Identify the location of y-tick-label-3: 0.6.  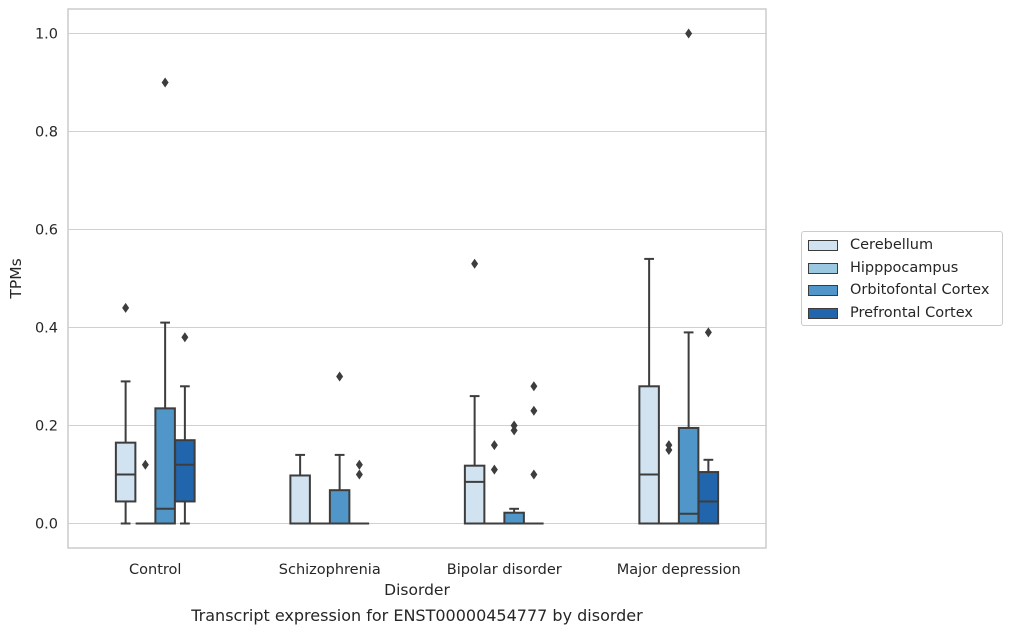
(46, 231).